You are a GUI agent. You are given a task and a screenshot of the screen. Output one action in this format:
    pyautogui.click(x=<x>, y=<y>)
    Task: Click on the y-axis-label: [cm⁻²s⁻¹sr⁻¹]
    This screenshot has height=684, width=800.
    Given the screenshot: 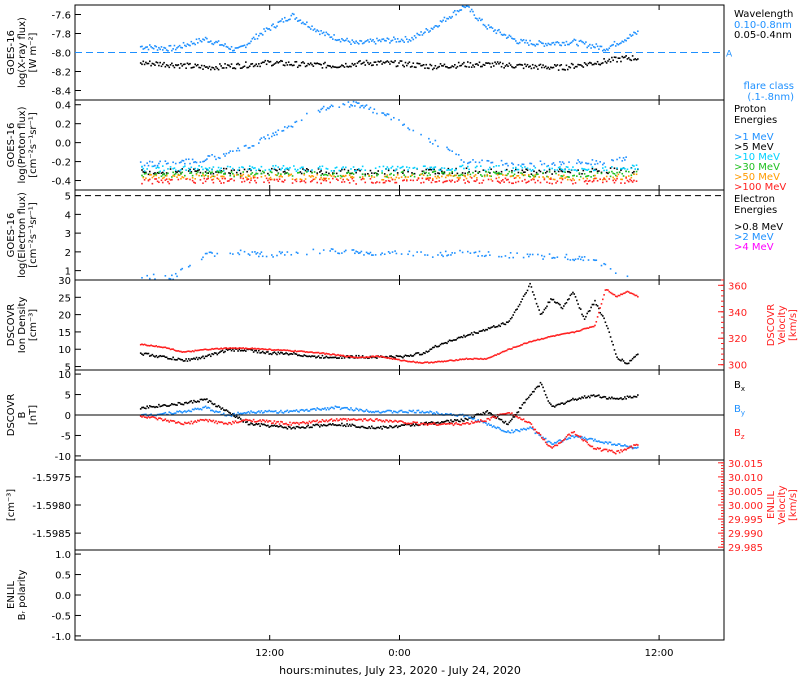 What is the action you would take?
    pyautogui.click(x=33, y=235)
    